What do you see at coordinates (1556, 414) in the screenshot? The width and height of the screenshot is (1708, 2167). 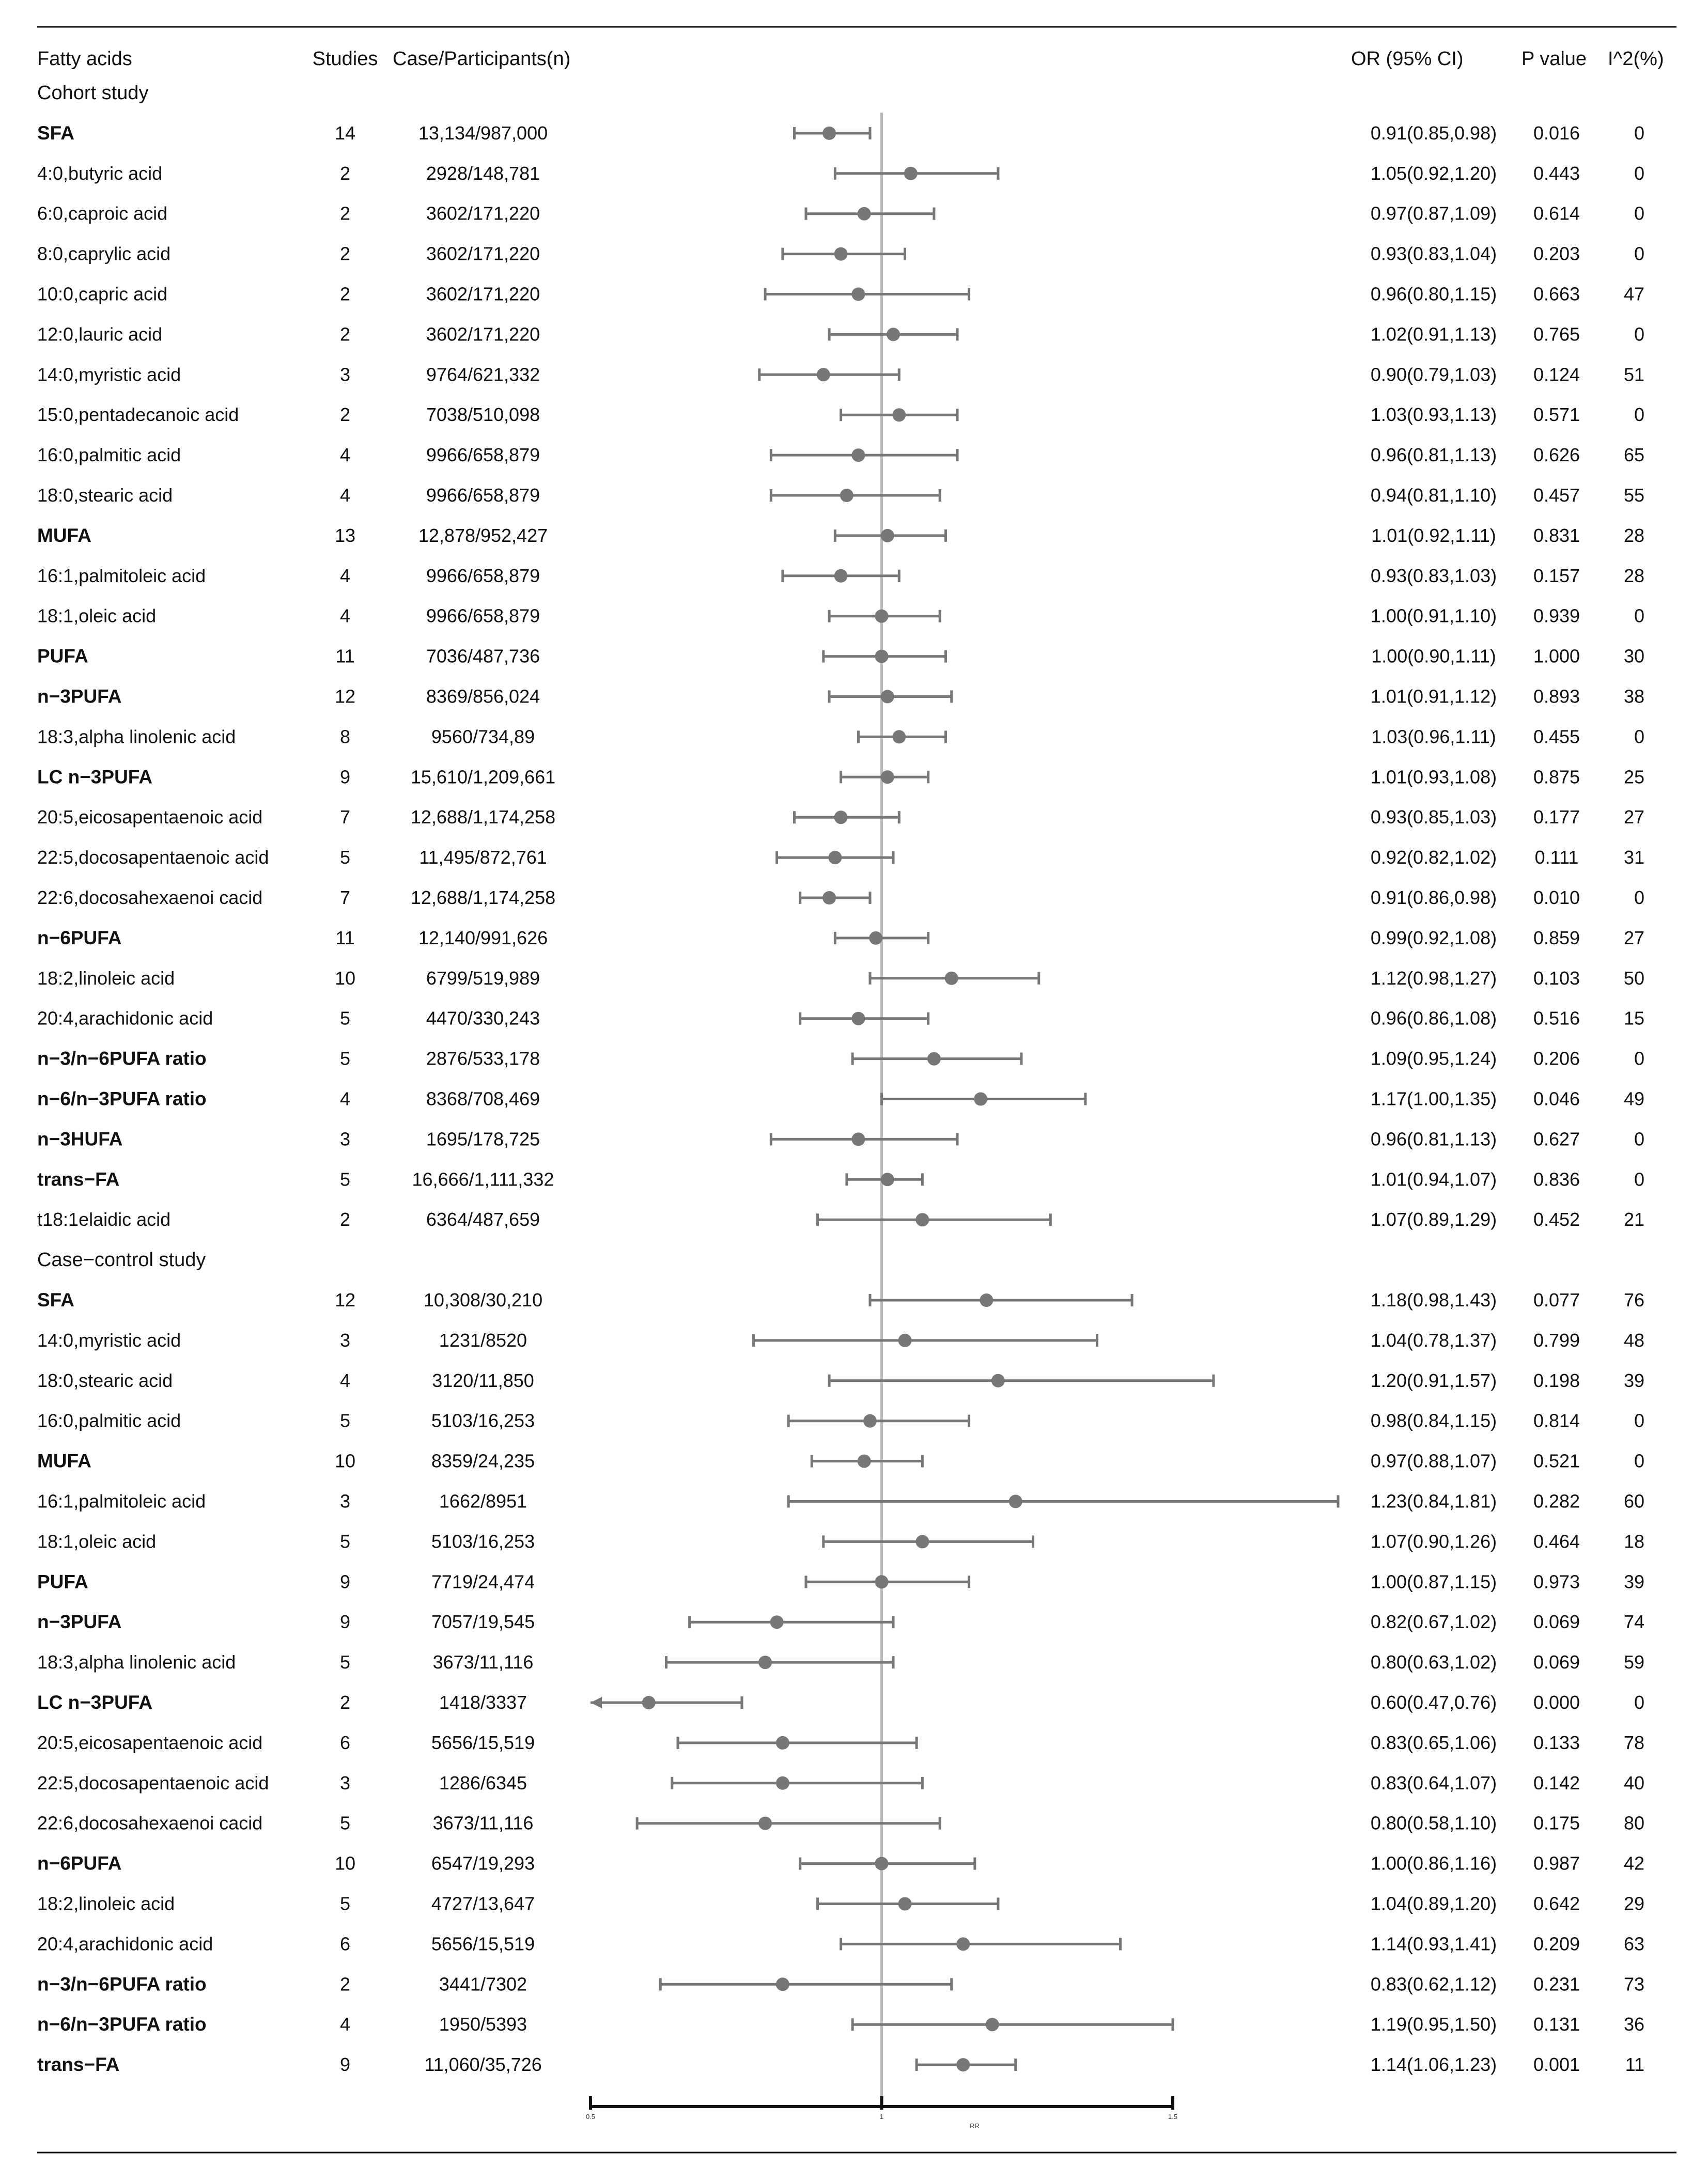 I see `row-p-value: 0.571` at bounding box center [1556, 414].